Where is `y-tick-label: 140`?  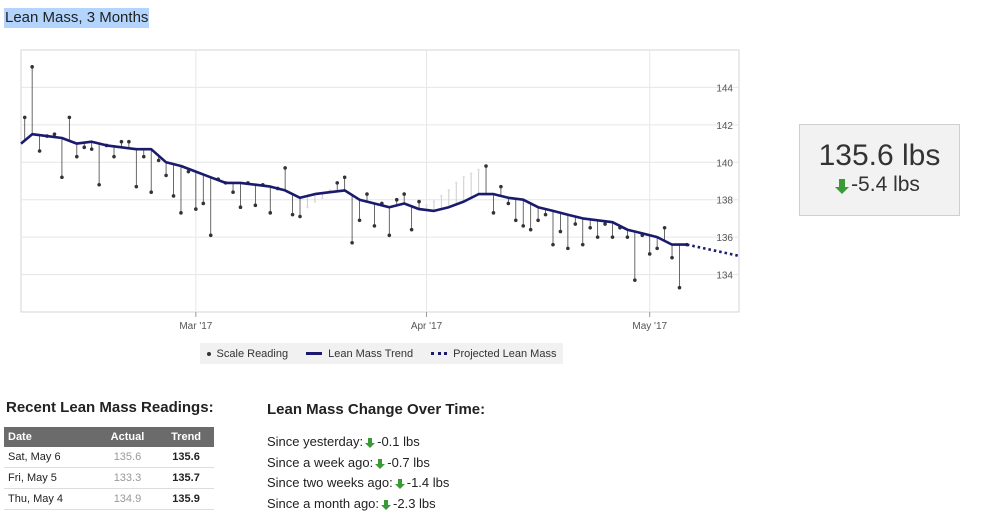 y-tick-label: 140 is located at coordinates (724, 163).